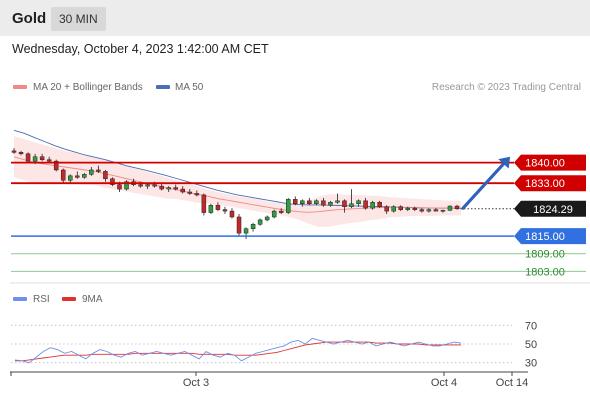 The height and width of the screenshot is (400, 590). I want to click on ma50-legend-swatch, so click(163, 87).